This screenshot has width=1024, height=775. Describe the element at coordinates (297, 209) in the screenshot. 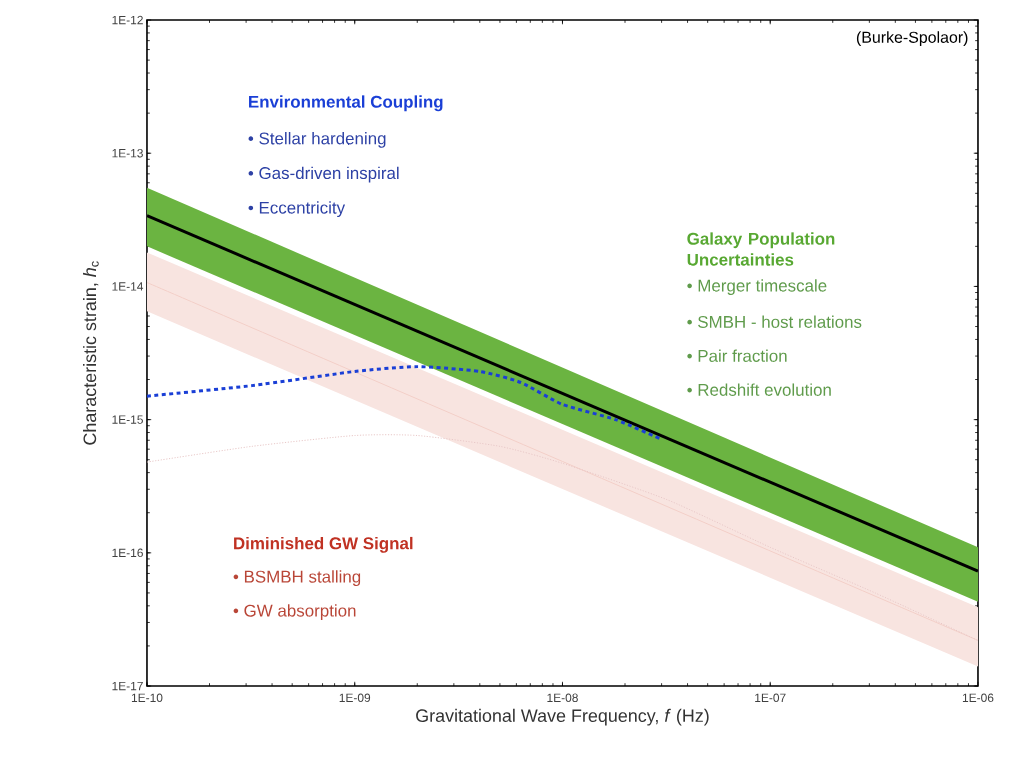

I see `annotation: • Eccentricity` at that location.